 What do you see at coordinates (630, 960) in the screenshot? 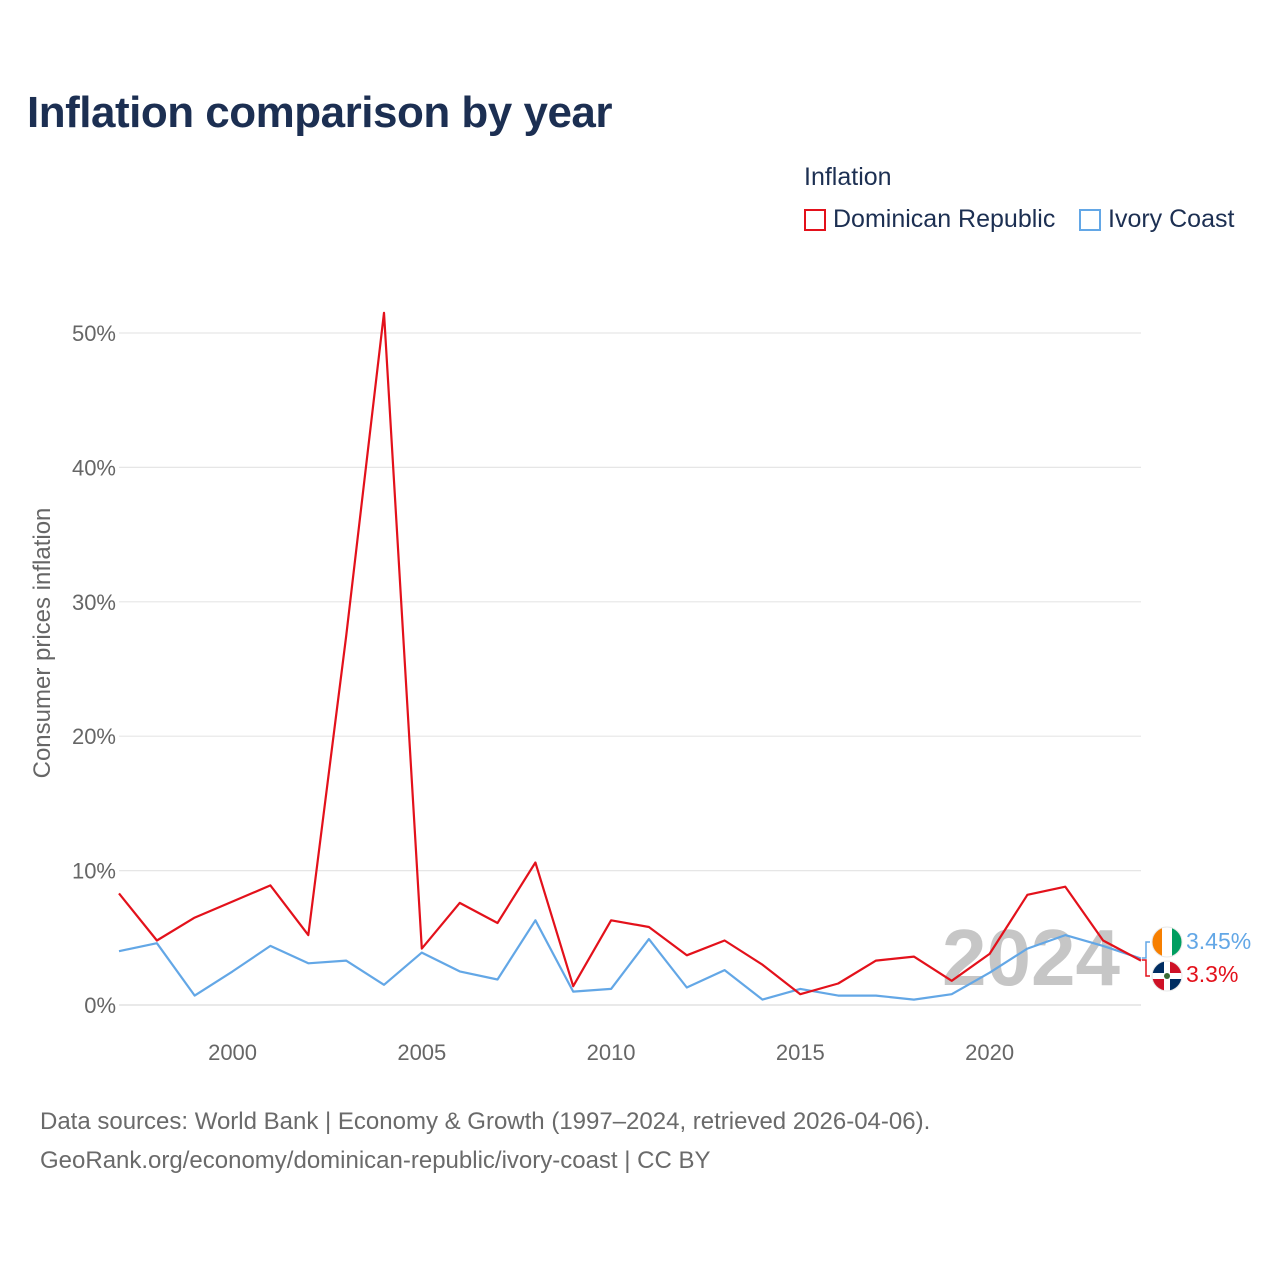
I see `series-line-ivory-coast` at bounding box center [630, 960].